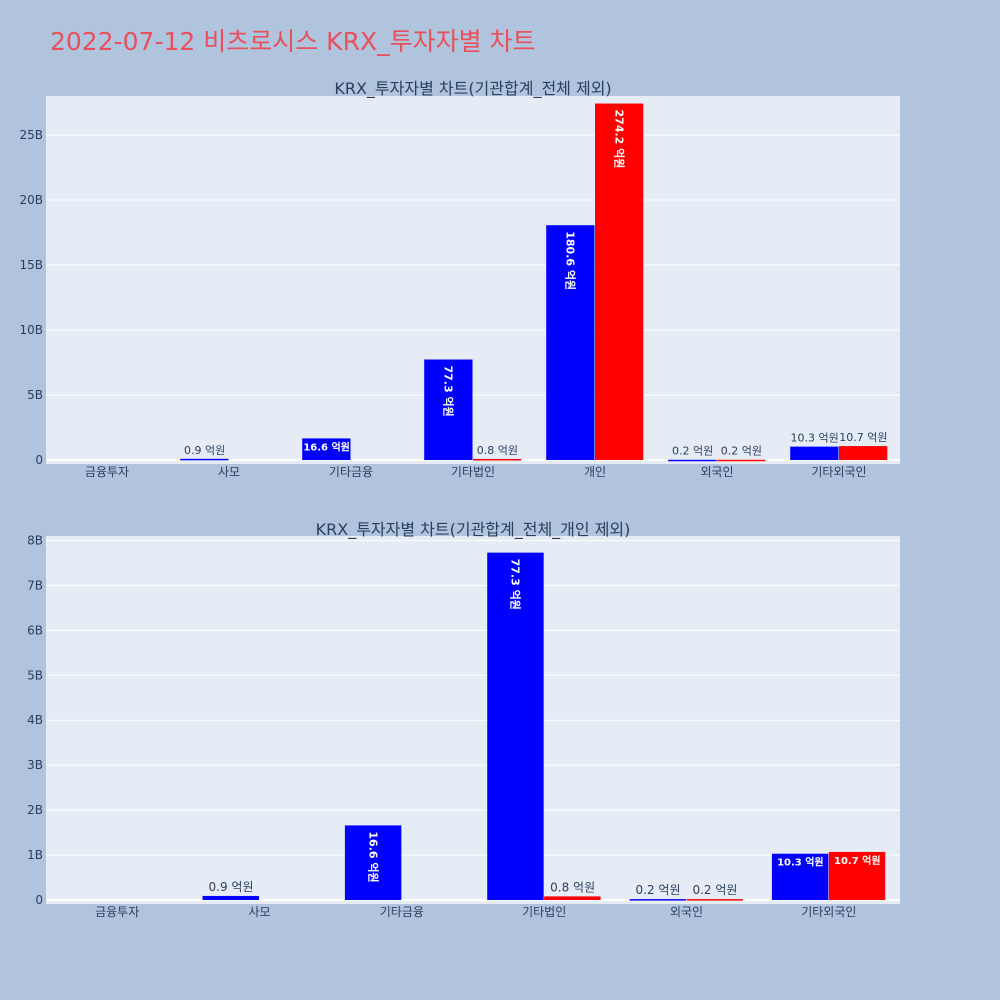 The width and height of the screenshot is (1000, 1000). I want to click on y-tick-label: 10B, so click(31, 330).